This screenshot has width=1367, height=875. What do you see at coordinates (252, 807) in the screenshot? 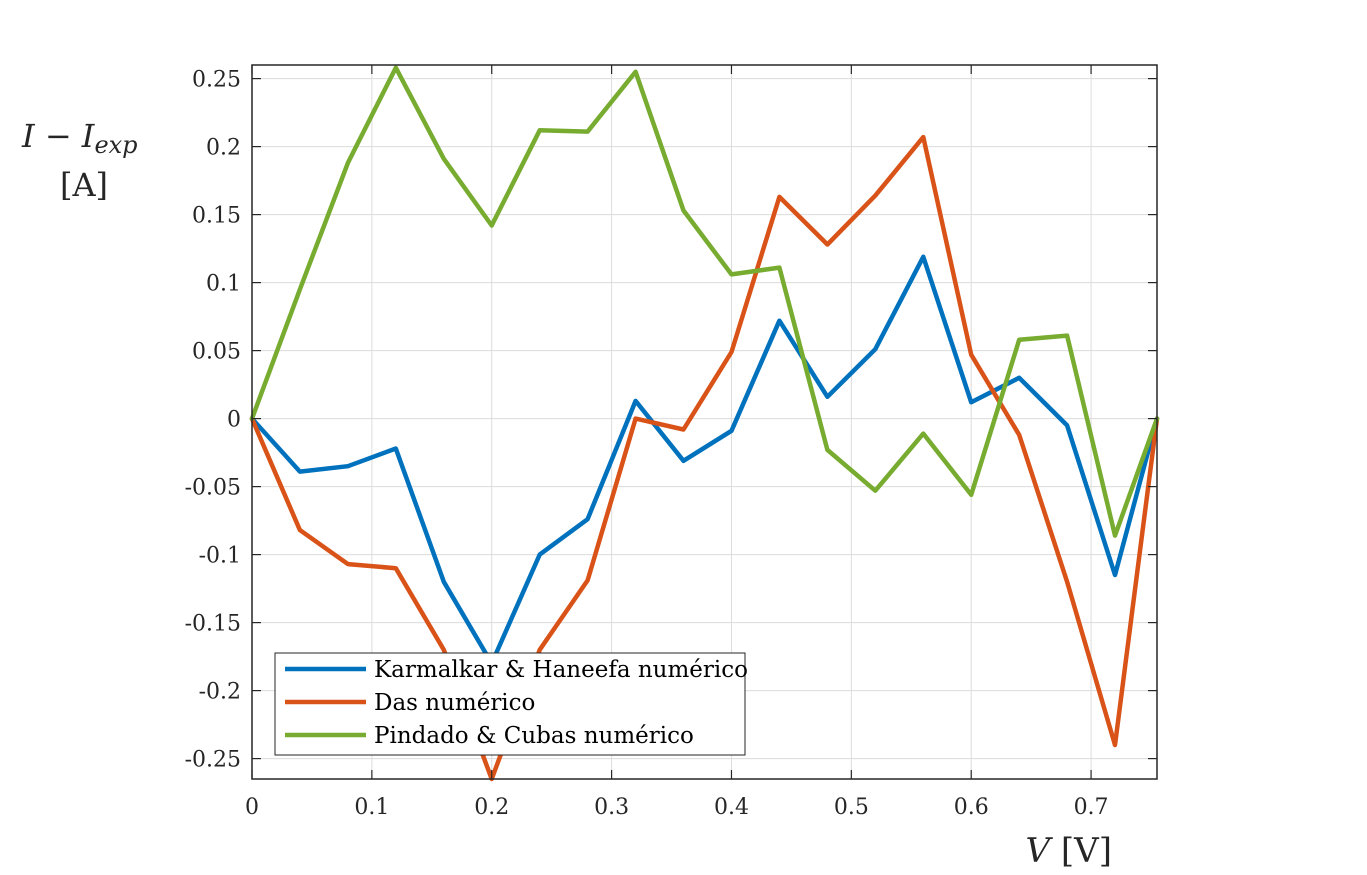
I see `x-tick-label: 0` at bounding box center [252, 807].